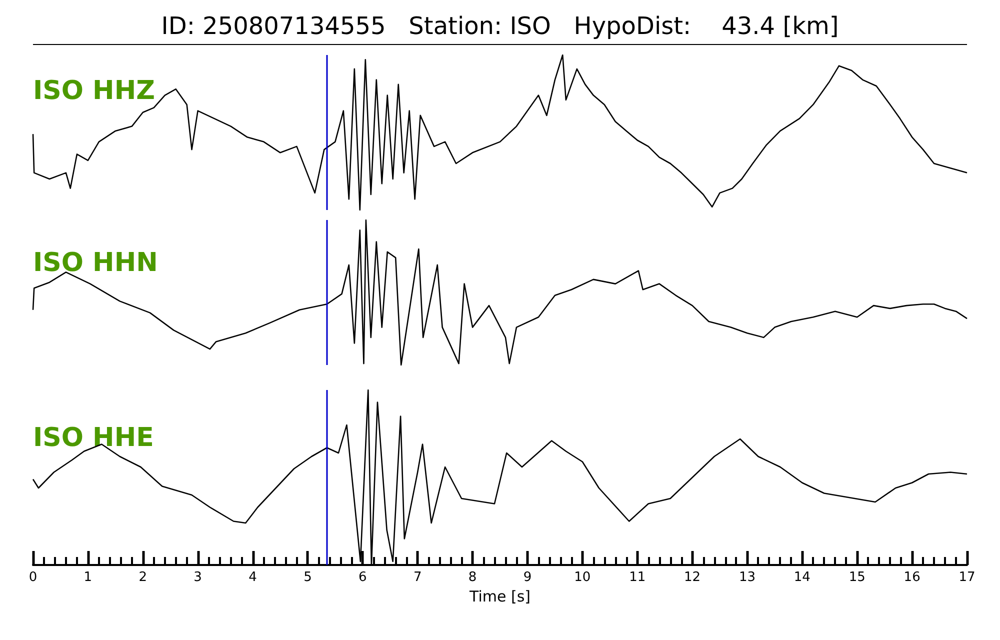  I want to click on x-tick-label: 8, so click(472, 577).